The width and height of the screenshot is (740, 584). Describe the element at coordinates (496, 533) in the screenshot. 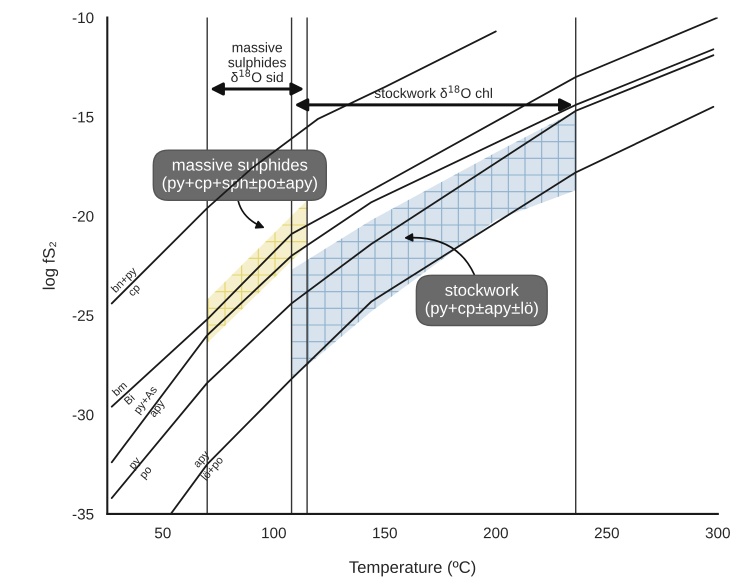

I see `x-tick-label: 200` at that location.